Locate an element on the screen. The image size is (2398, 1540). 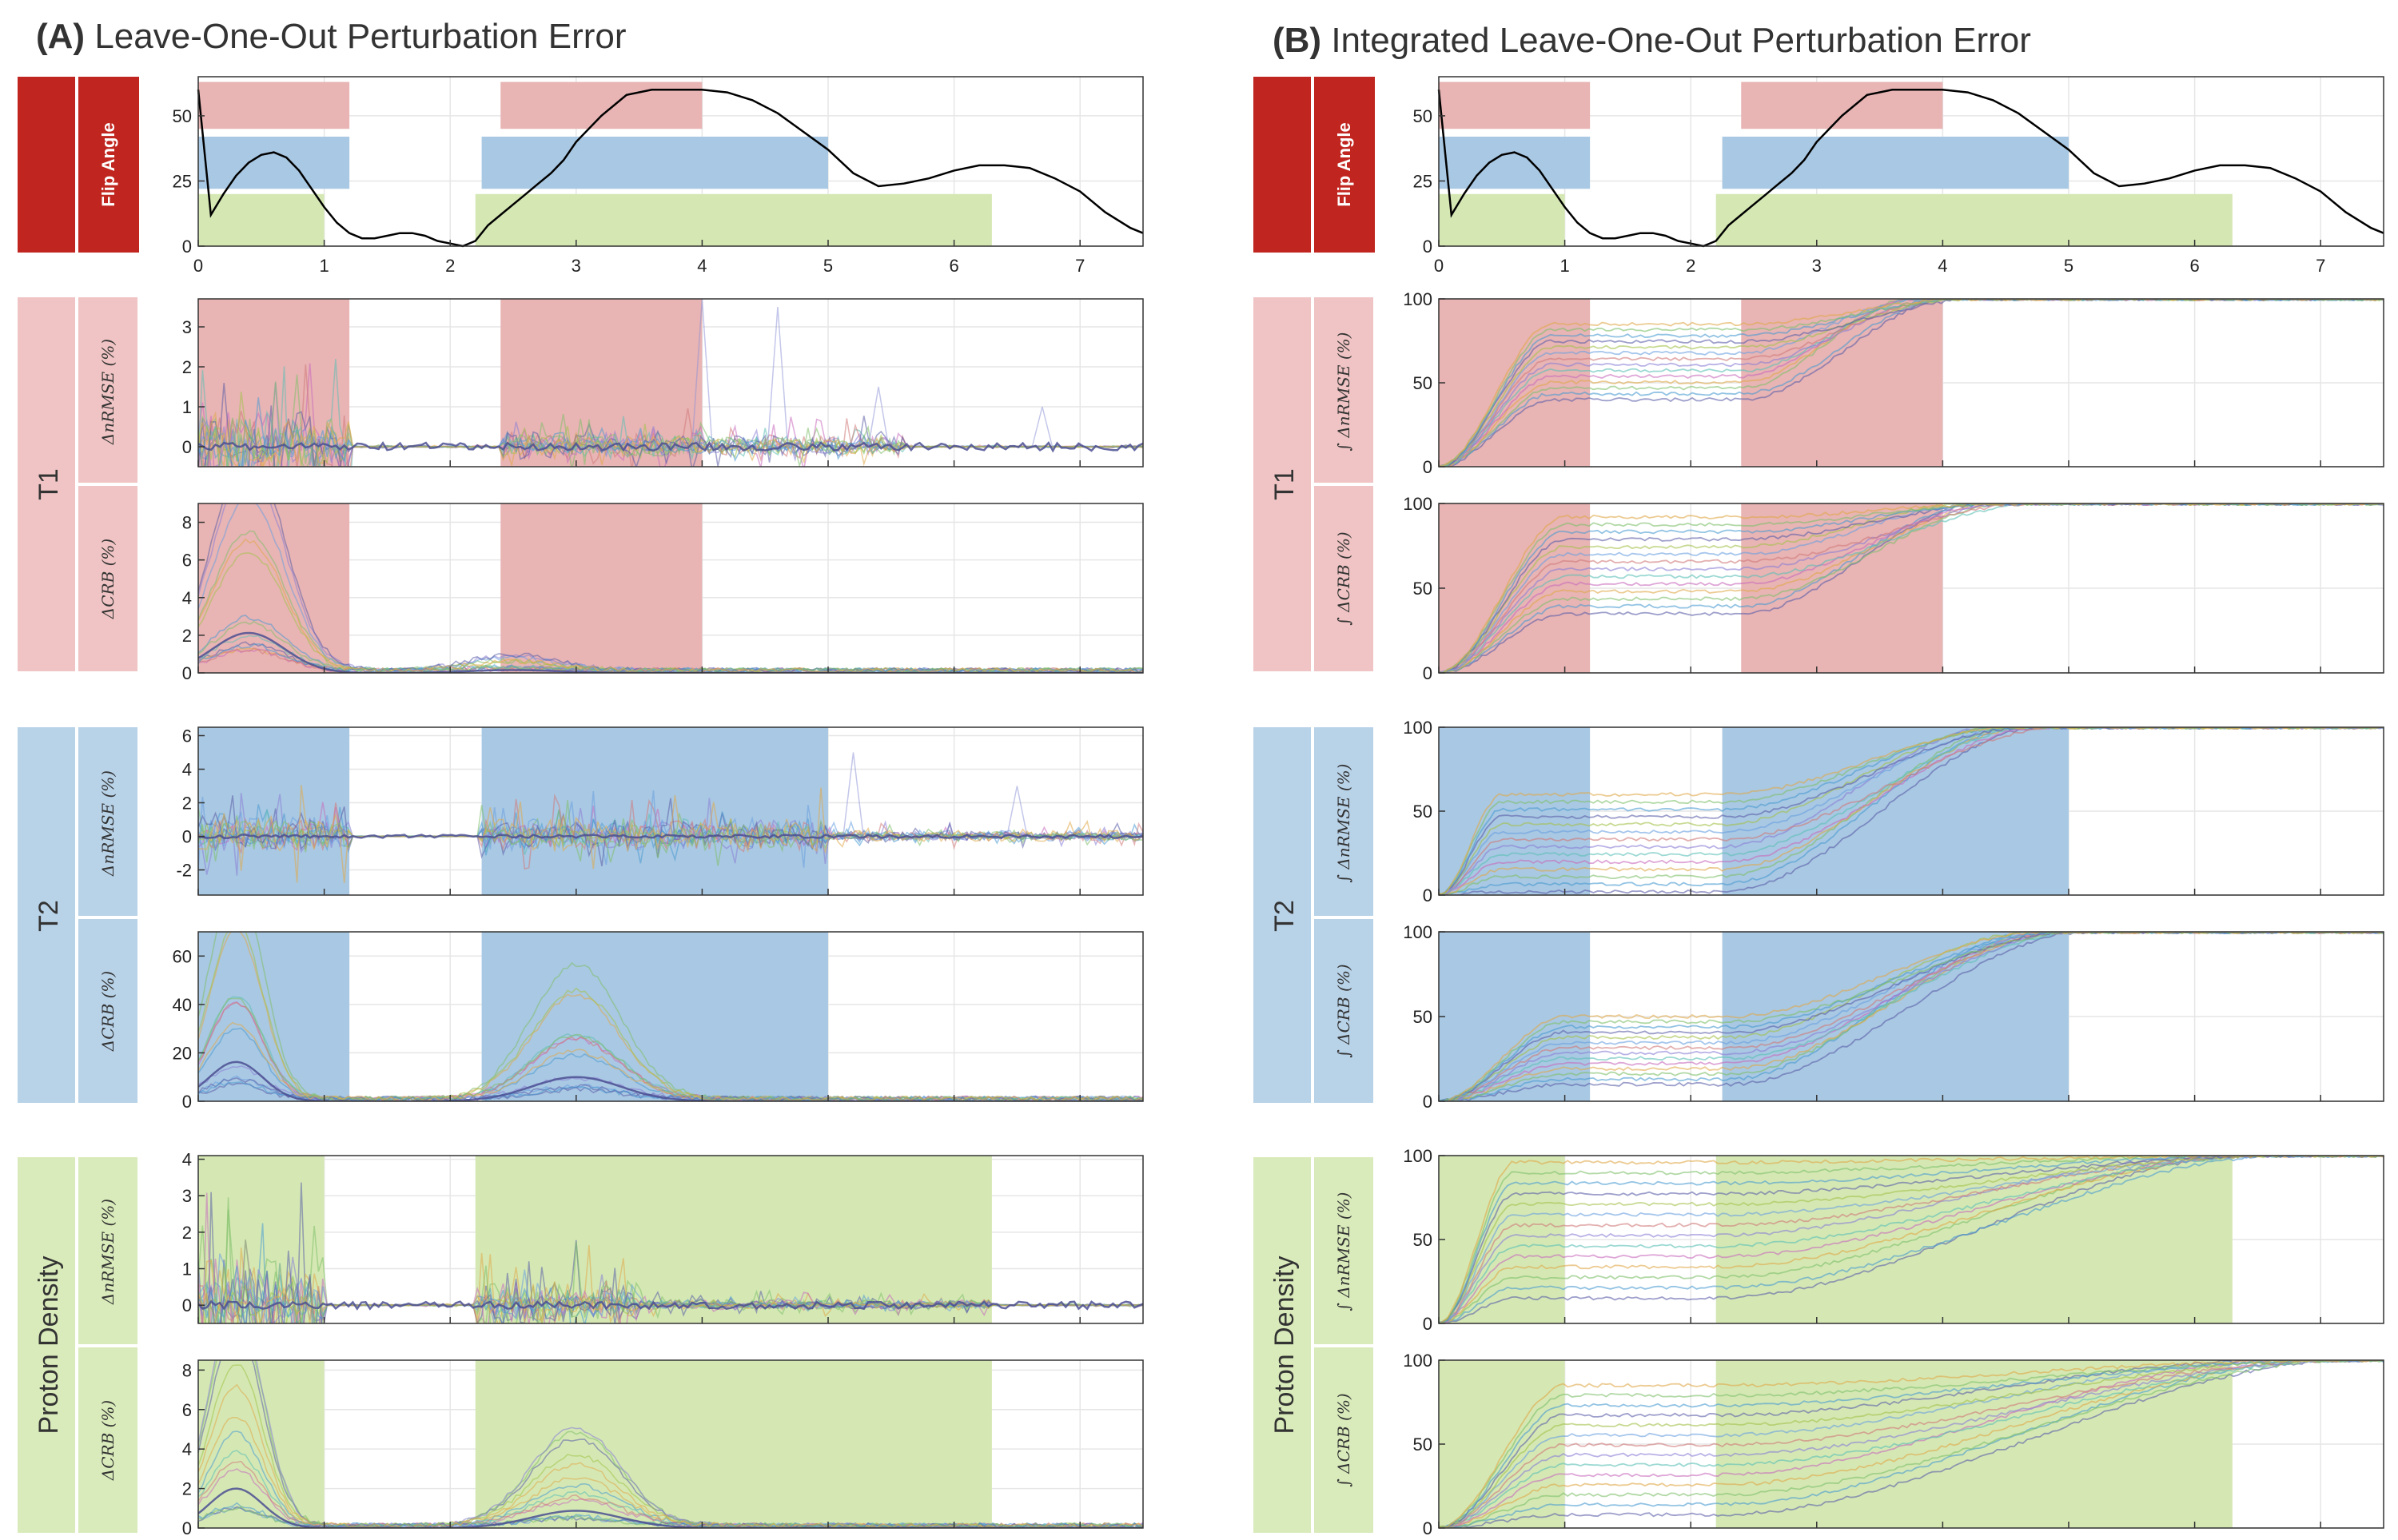
fa-a-xtick-label: 3 is located at coordinates (576, 266).